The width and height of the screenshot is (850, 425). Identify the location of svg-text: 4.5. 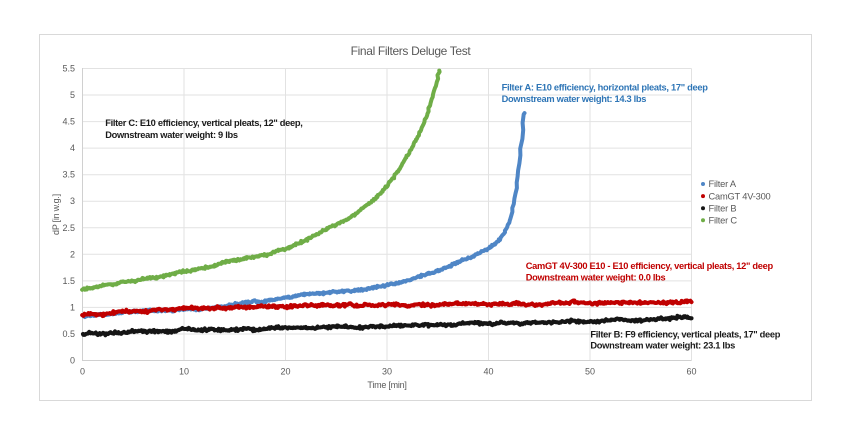
(68, 122).